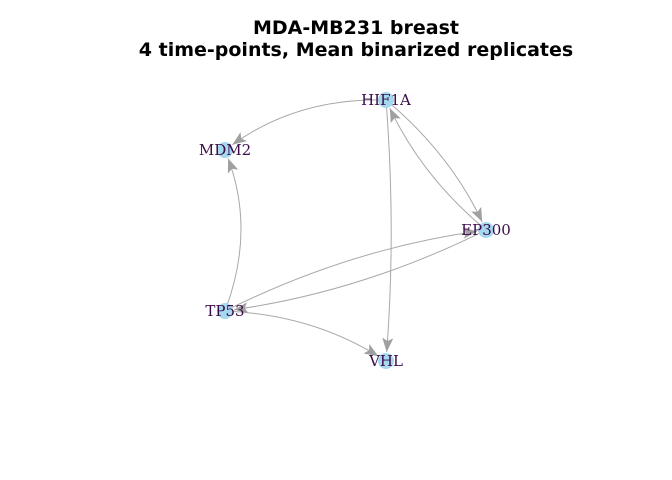 This screenshot has width=672, height=480. Describe the element at coordinates (371, 350) in the screenshot. I see `arrowhead-tp53-to-vhl` at that location.